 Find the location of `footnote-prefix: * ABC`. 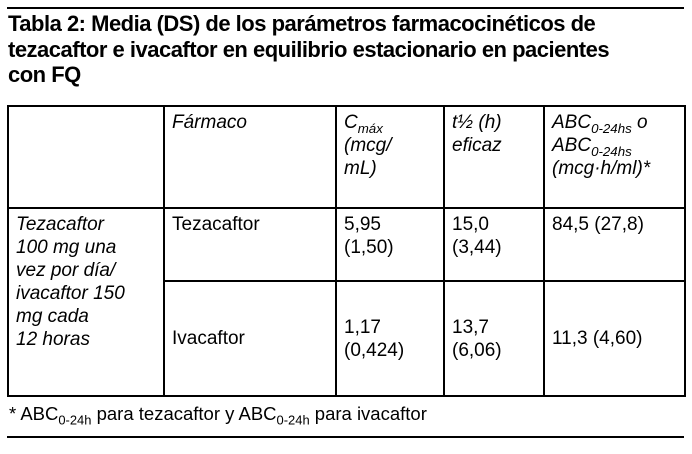

footnote-prefix: * ABC is located at coordinates (34, 413).